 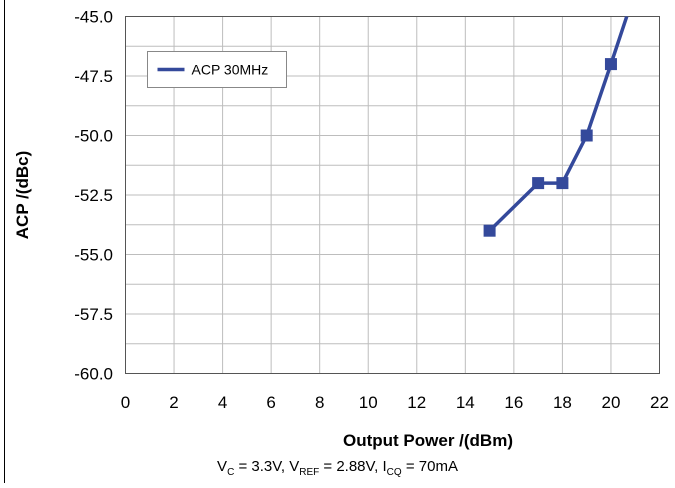 I want to click on x-tick-label: 6, so click(x=270, y=402).